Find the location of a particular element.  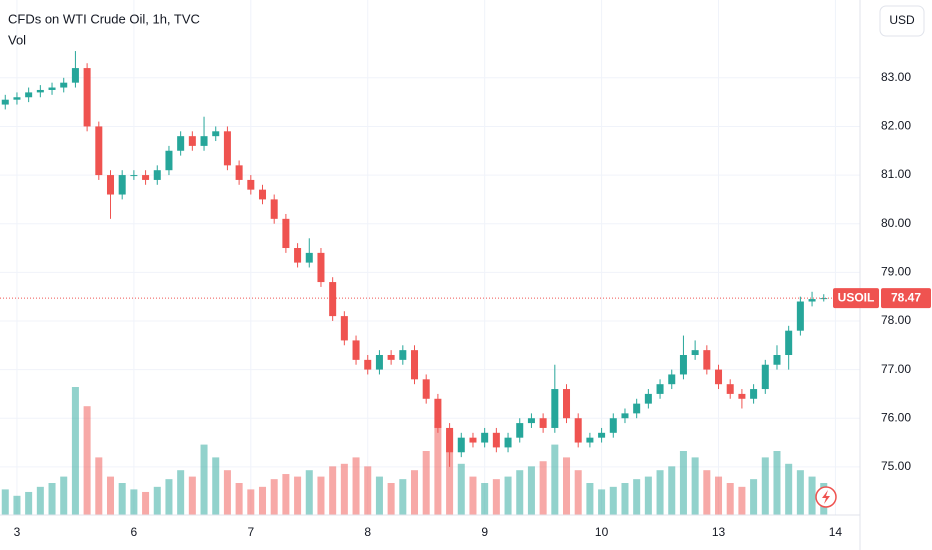

price-tag-name: USOIL is located at coordinates (856, 297).